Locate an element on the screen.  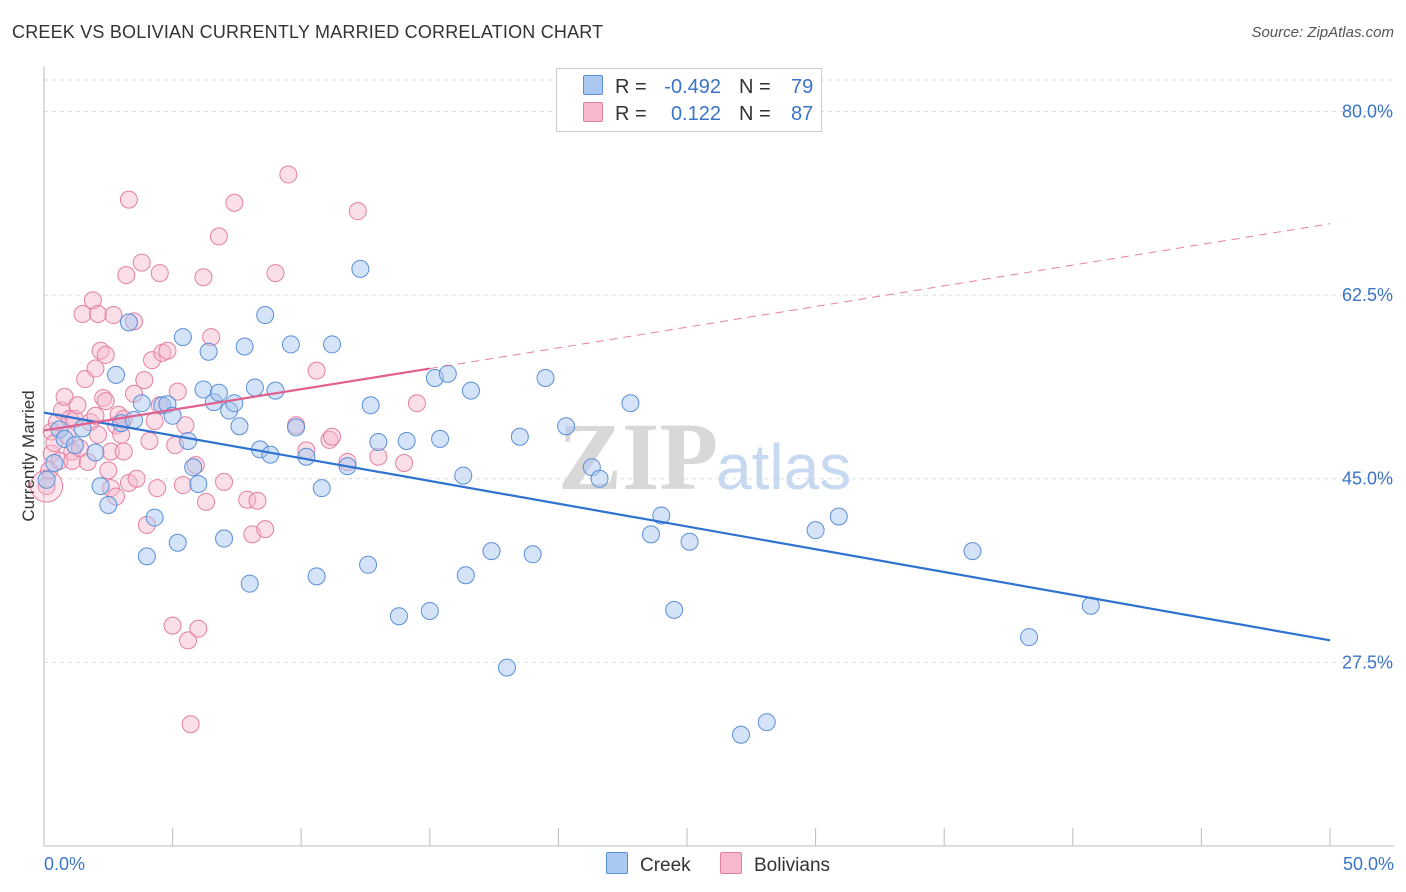
bottom-legend-label-creek: Creek is located at coordinates (665, 865).